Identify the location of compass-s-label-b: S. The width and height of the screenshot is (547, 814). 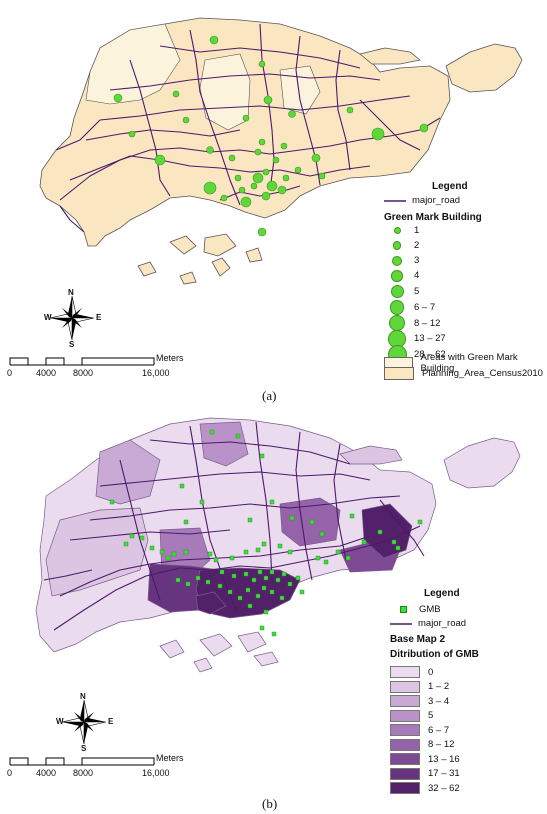
(84, 748).